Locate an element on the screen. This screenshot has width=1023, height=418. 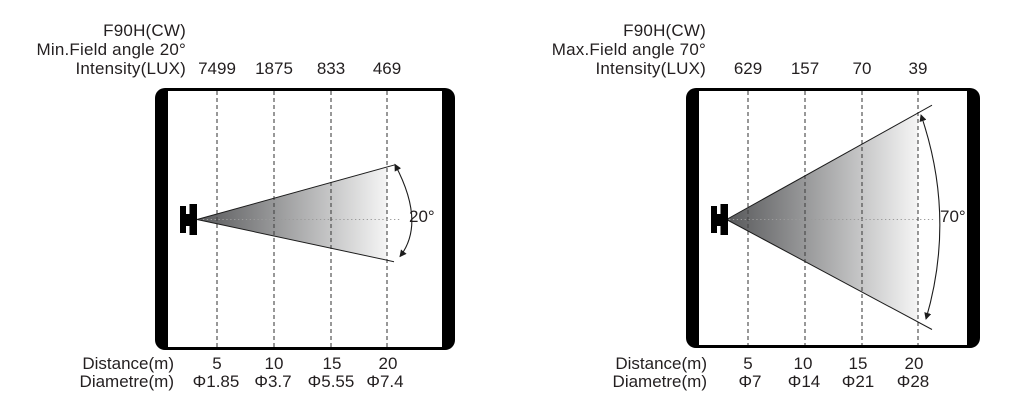
intensity-value: 833 is located at coordinates (331, 68).